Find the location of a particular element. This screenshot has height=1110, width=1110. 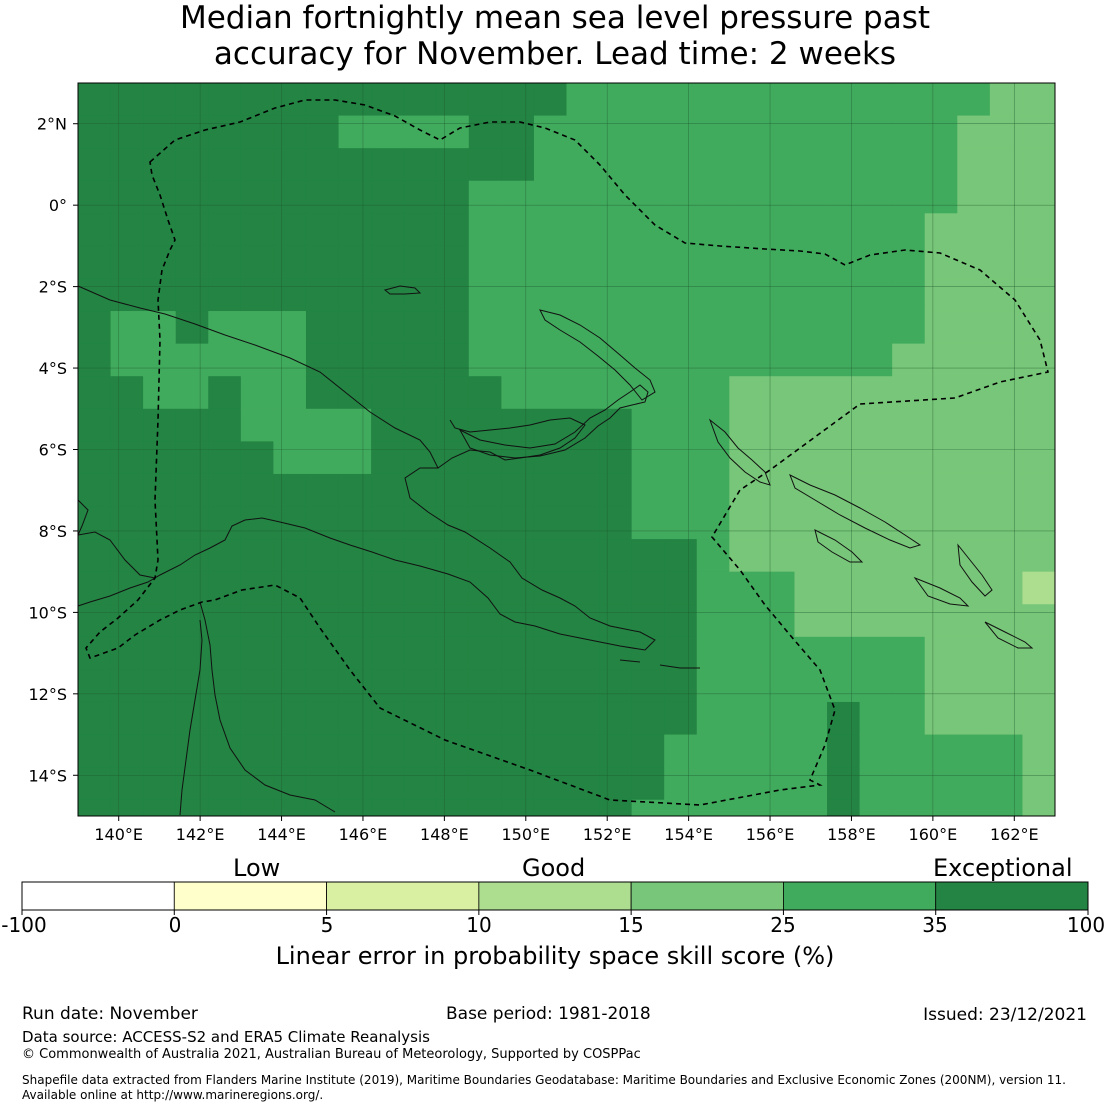

lon-tick-label: 154°E is located at coordinates (688, 834).